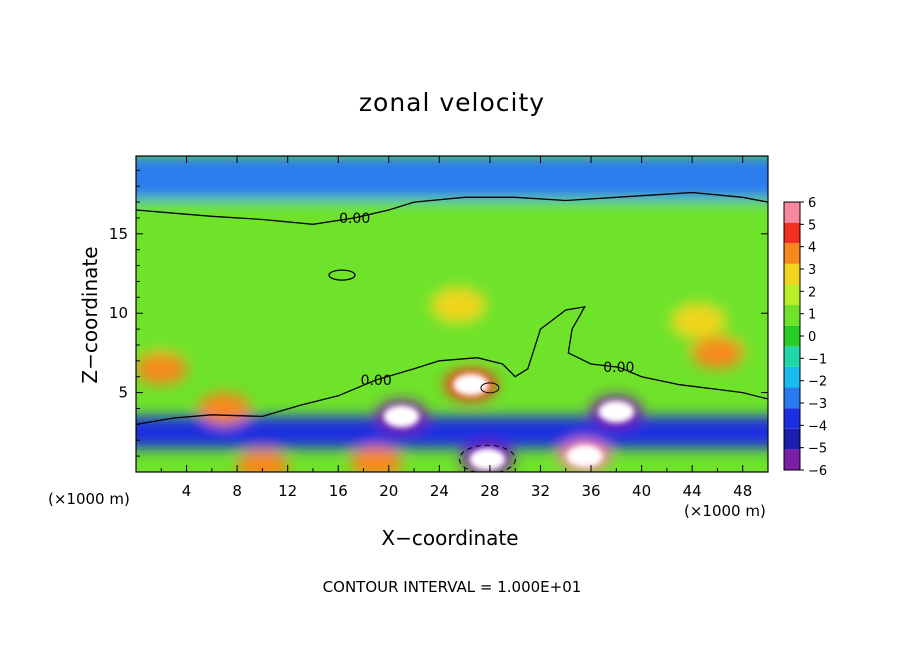 Image resolution: width=904 pixels, height=654 pixels. I want to click on x-unit-label-left: (×1000 m), so click(89, 499).